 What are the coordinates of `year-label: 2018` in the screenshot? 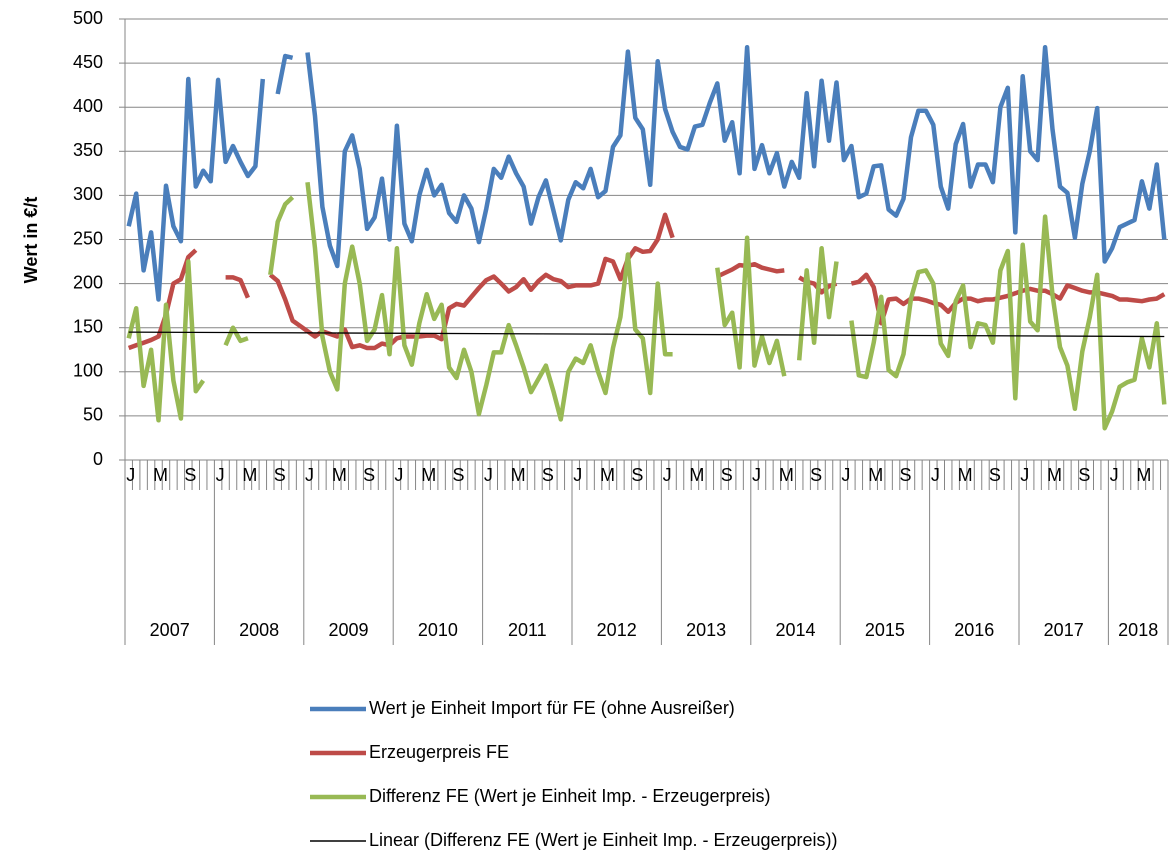 It's located at (1138, 630).